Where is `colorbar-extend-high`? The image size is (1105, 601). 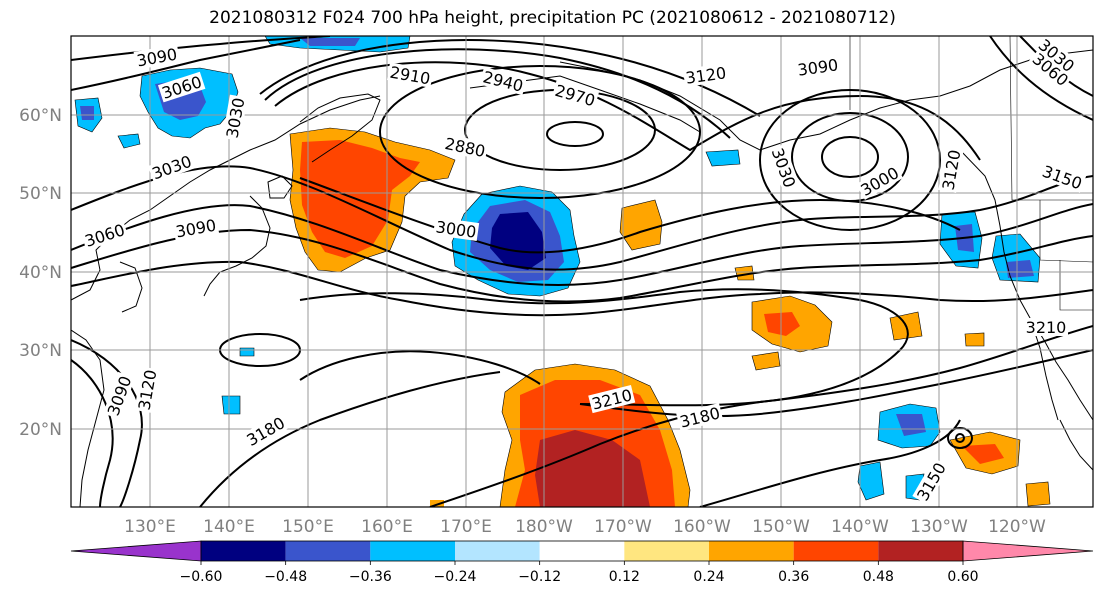 colorbar-extend-high is located at coordinates (1028, 551).